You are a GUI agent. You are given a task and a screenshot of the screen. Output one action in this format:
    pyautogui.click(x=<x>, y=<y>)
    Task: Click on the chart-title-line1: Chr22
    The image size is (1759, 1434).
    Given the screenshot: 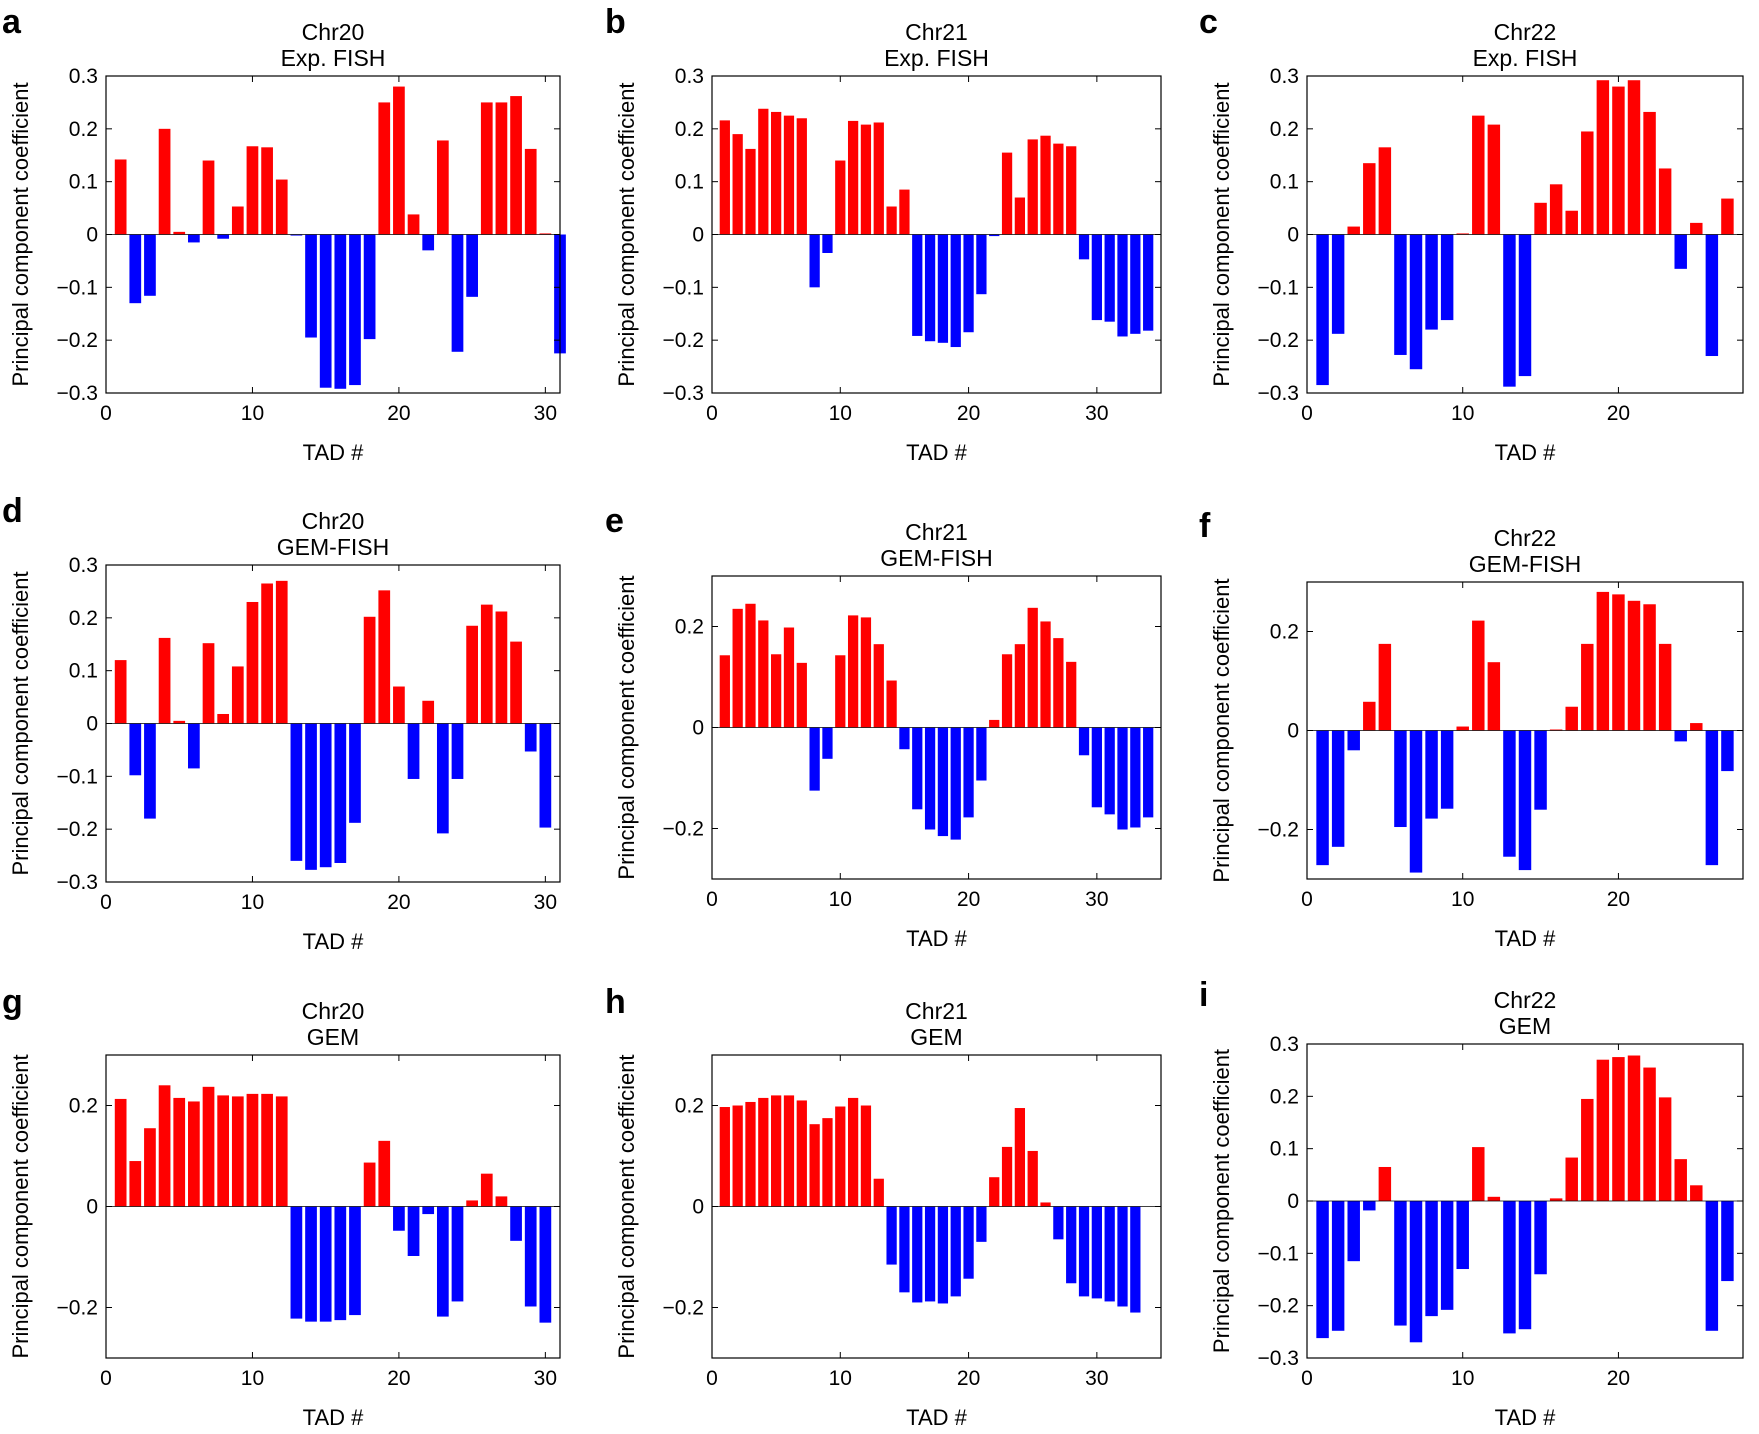 What is the action you would take?
    pyautogui.click(x=1525, y=1000)
    